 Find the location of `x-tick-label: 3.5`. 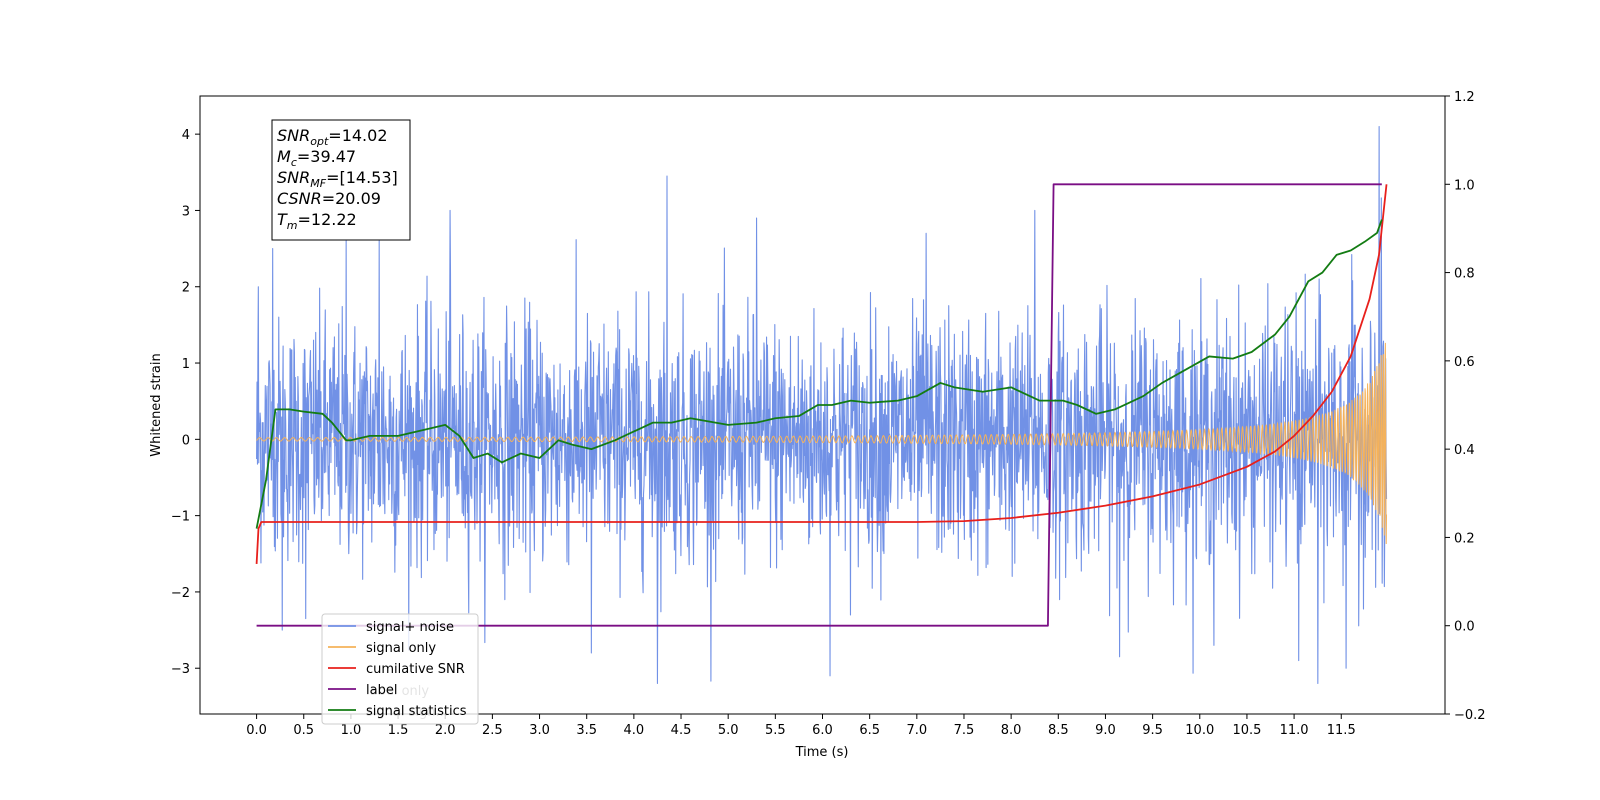

x-tick-label: 3.5 is located at coordinates (586, 730).